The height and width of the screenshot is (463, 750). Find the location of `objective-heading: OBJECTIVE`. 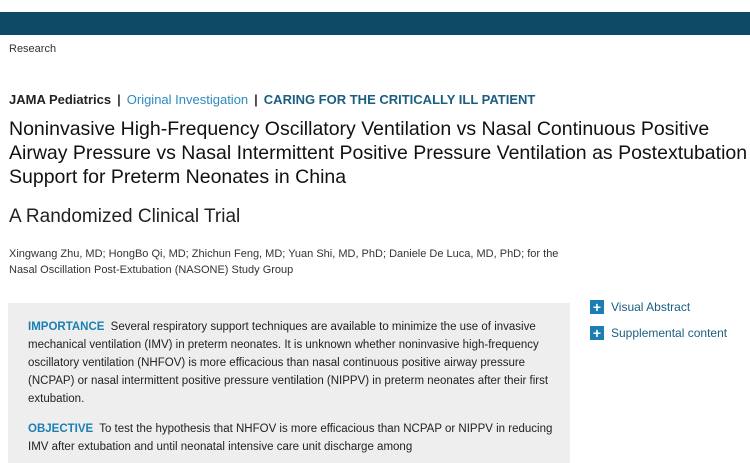

objective-heading: OBJECTIVE is located at coordinates (61, 429).